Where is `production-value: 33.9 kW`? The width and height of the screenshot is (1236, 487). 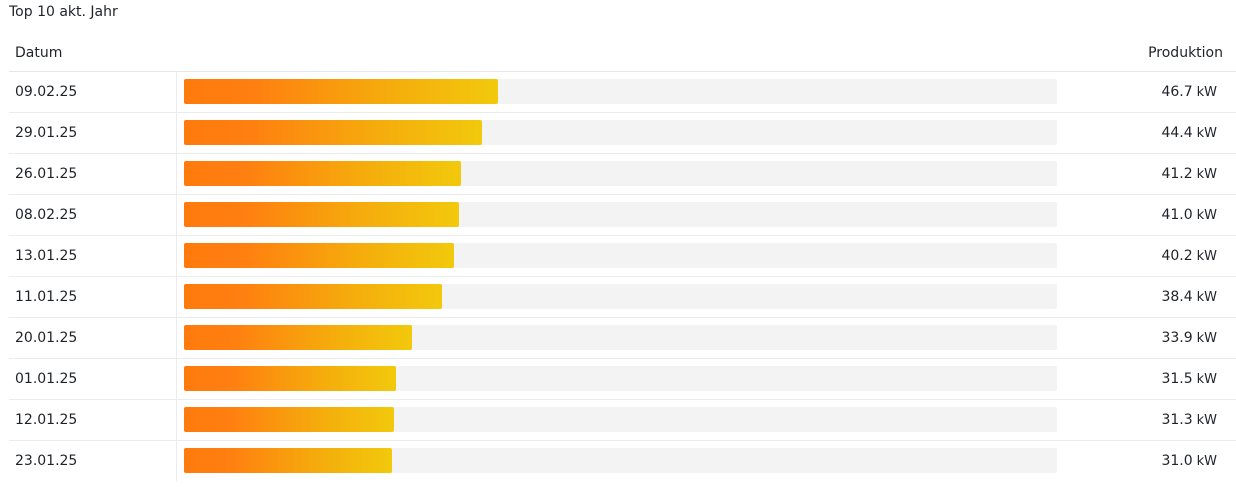
production-value: 33.9 kW is located at coordinates (1189, 338).